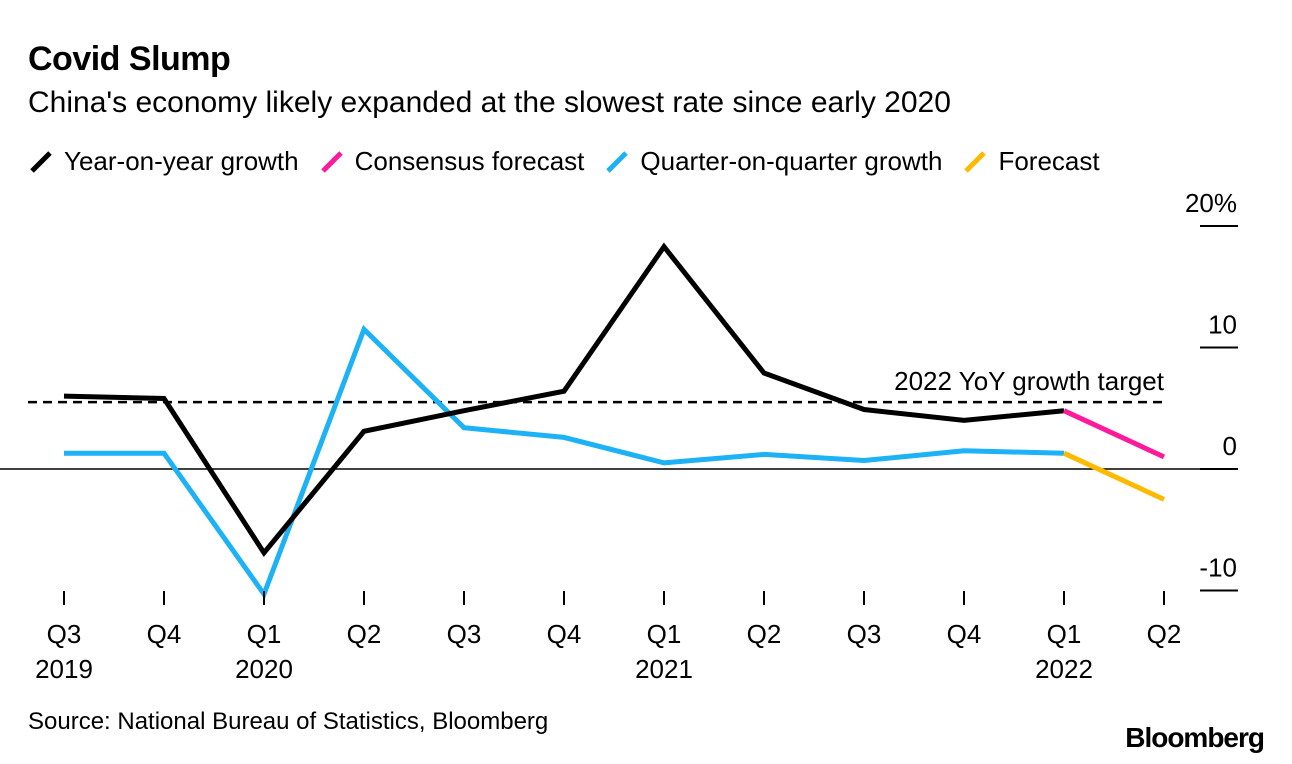 The image size is (1292, 764). I want to click on x-year-label-3: 2022, so click(1064, 669).